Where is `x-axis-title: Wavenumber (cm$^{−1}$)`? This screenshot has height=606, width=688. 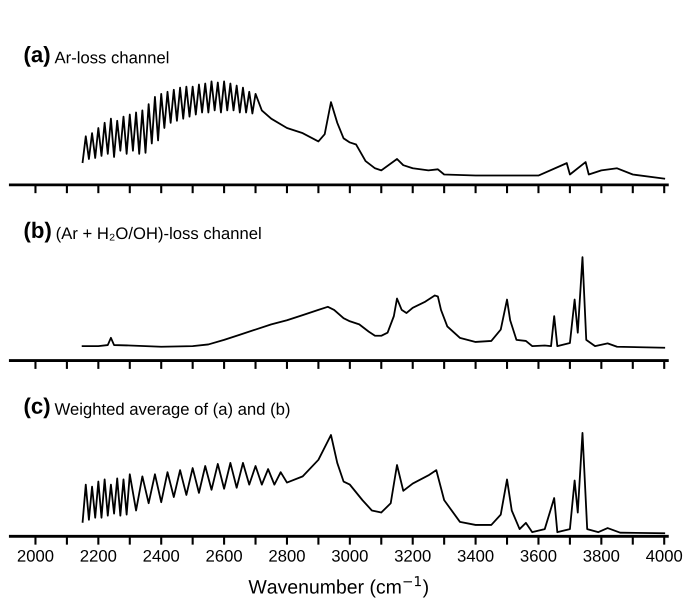
x-axis-title: Wavenumber (cm$^{−1}$) is located at coordinates (338, 587).